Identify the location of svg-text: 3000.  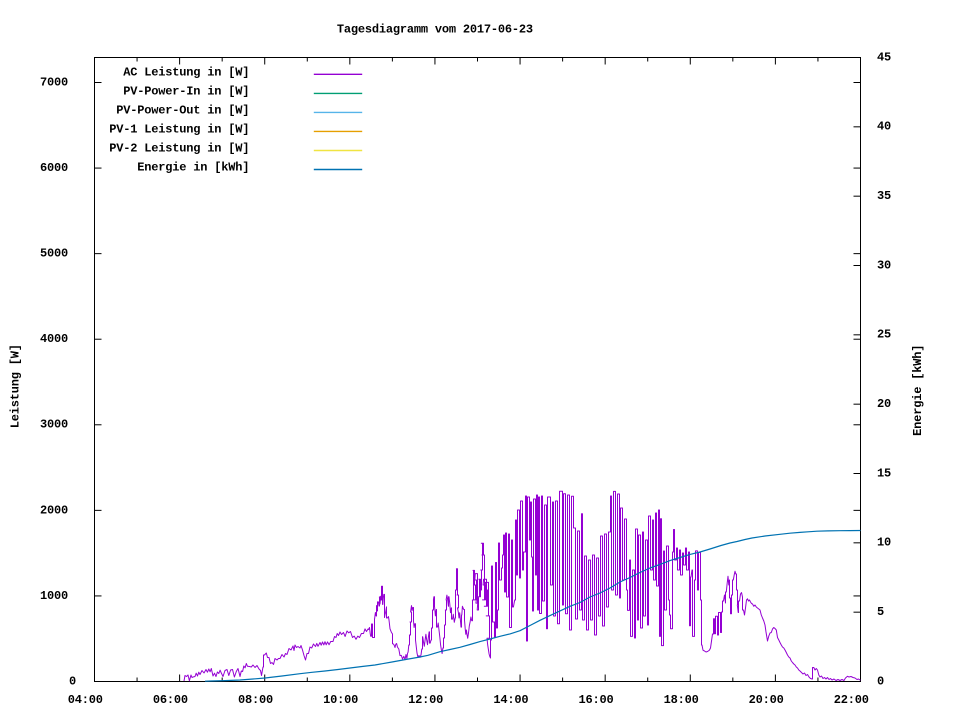
(54, 425).